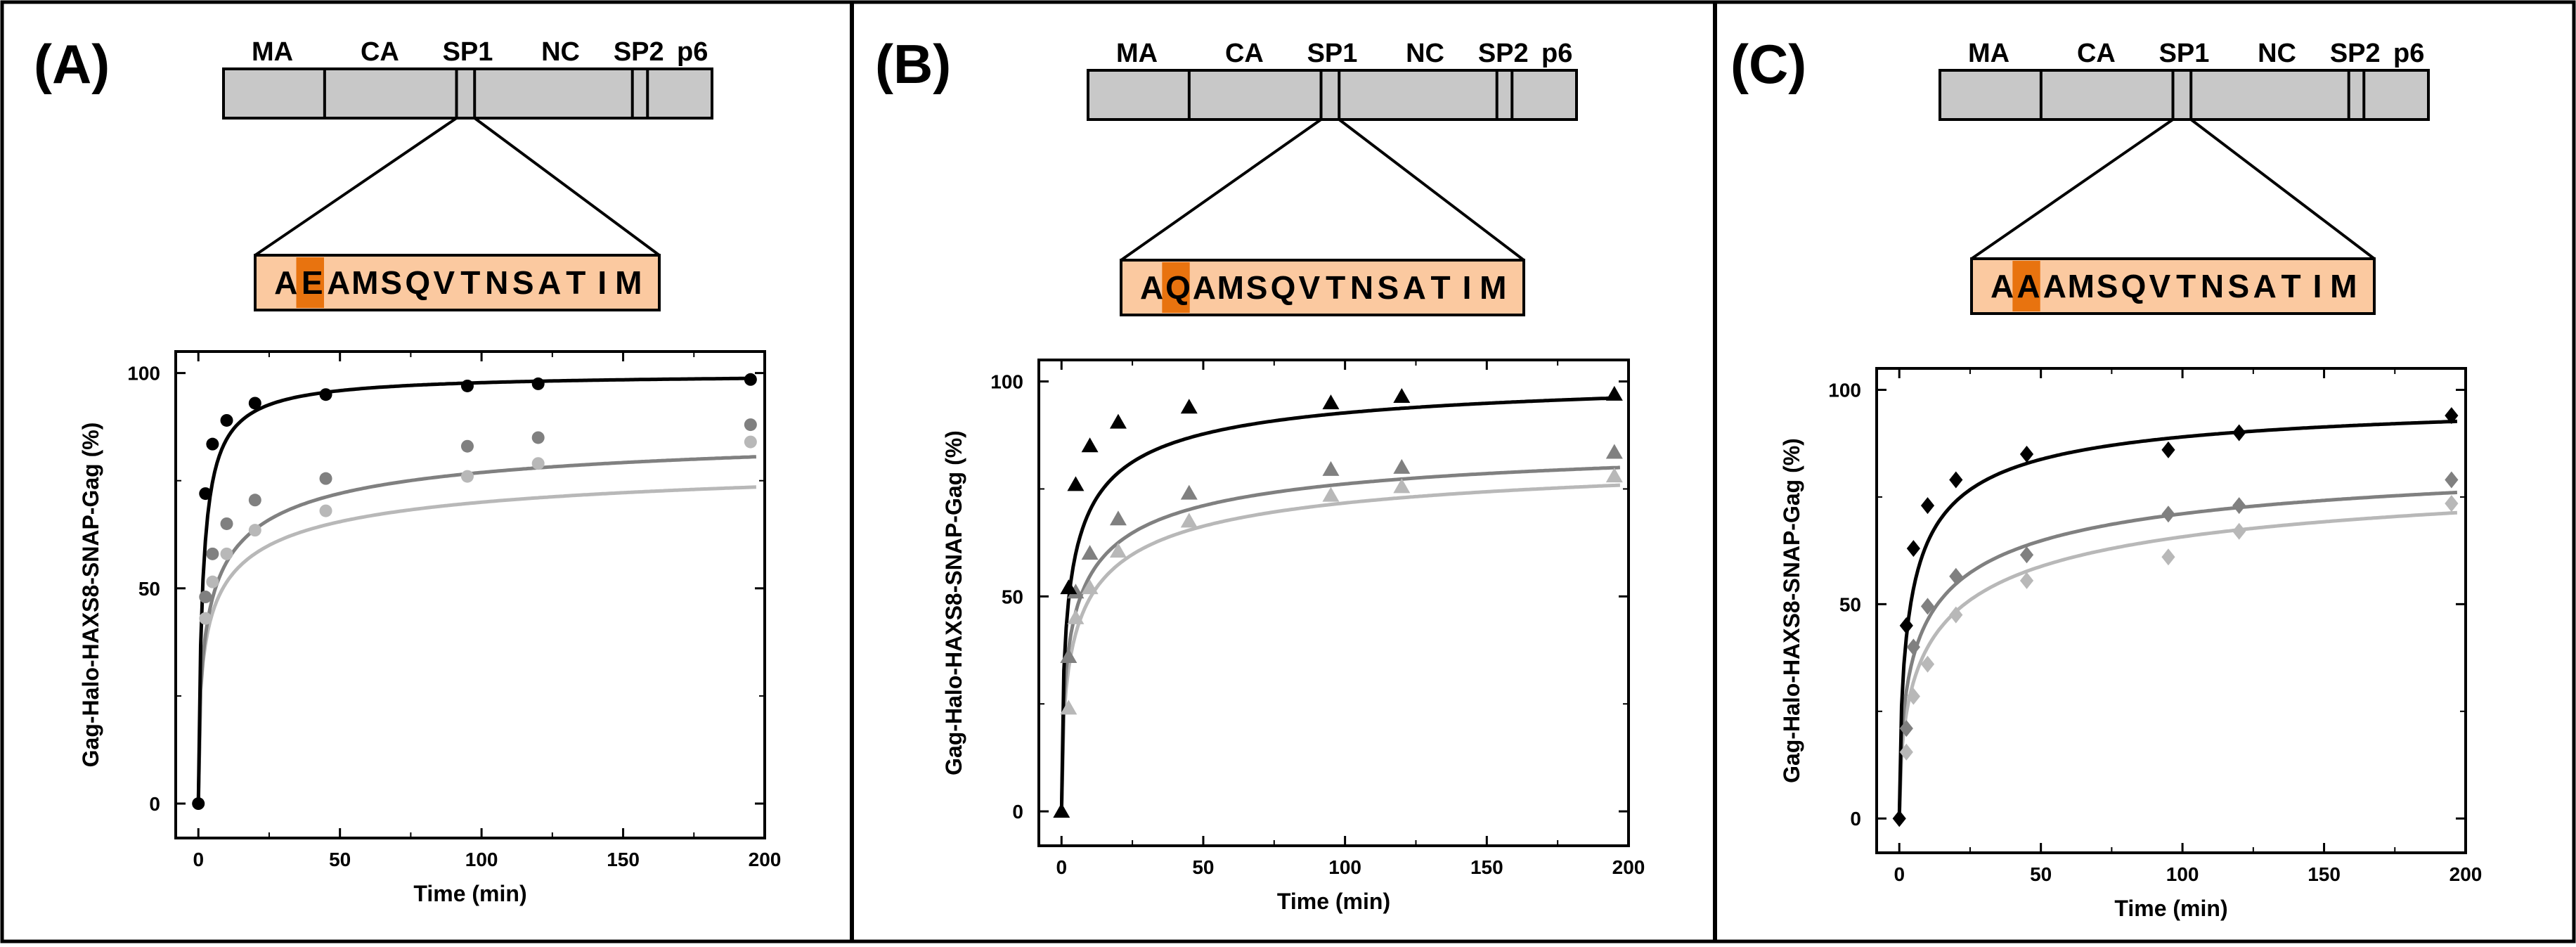  What do you see at coordinates (310, 282) in the screenshot?
I see `sequence-highlight` at bounding box center [310, 282].